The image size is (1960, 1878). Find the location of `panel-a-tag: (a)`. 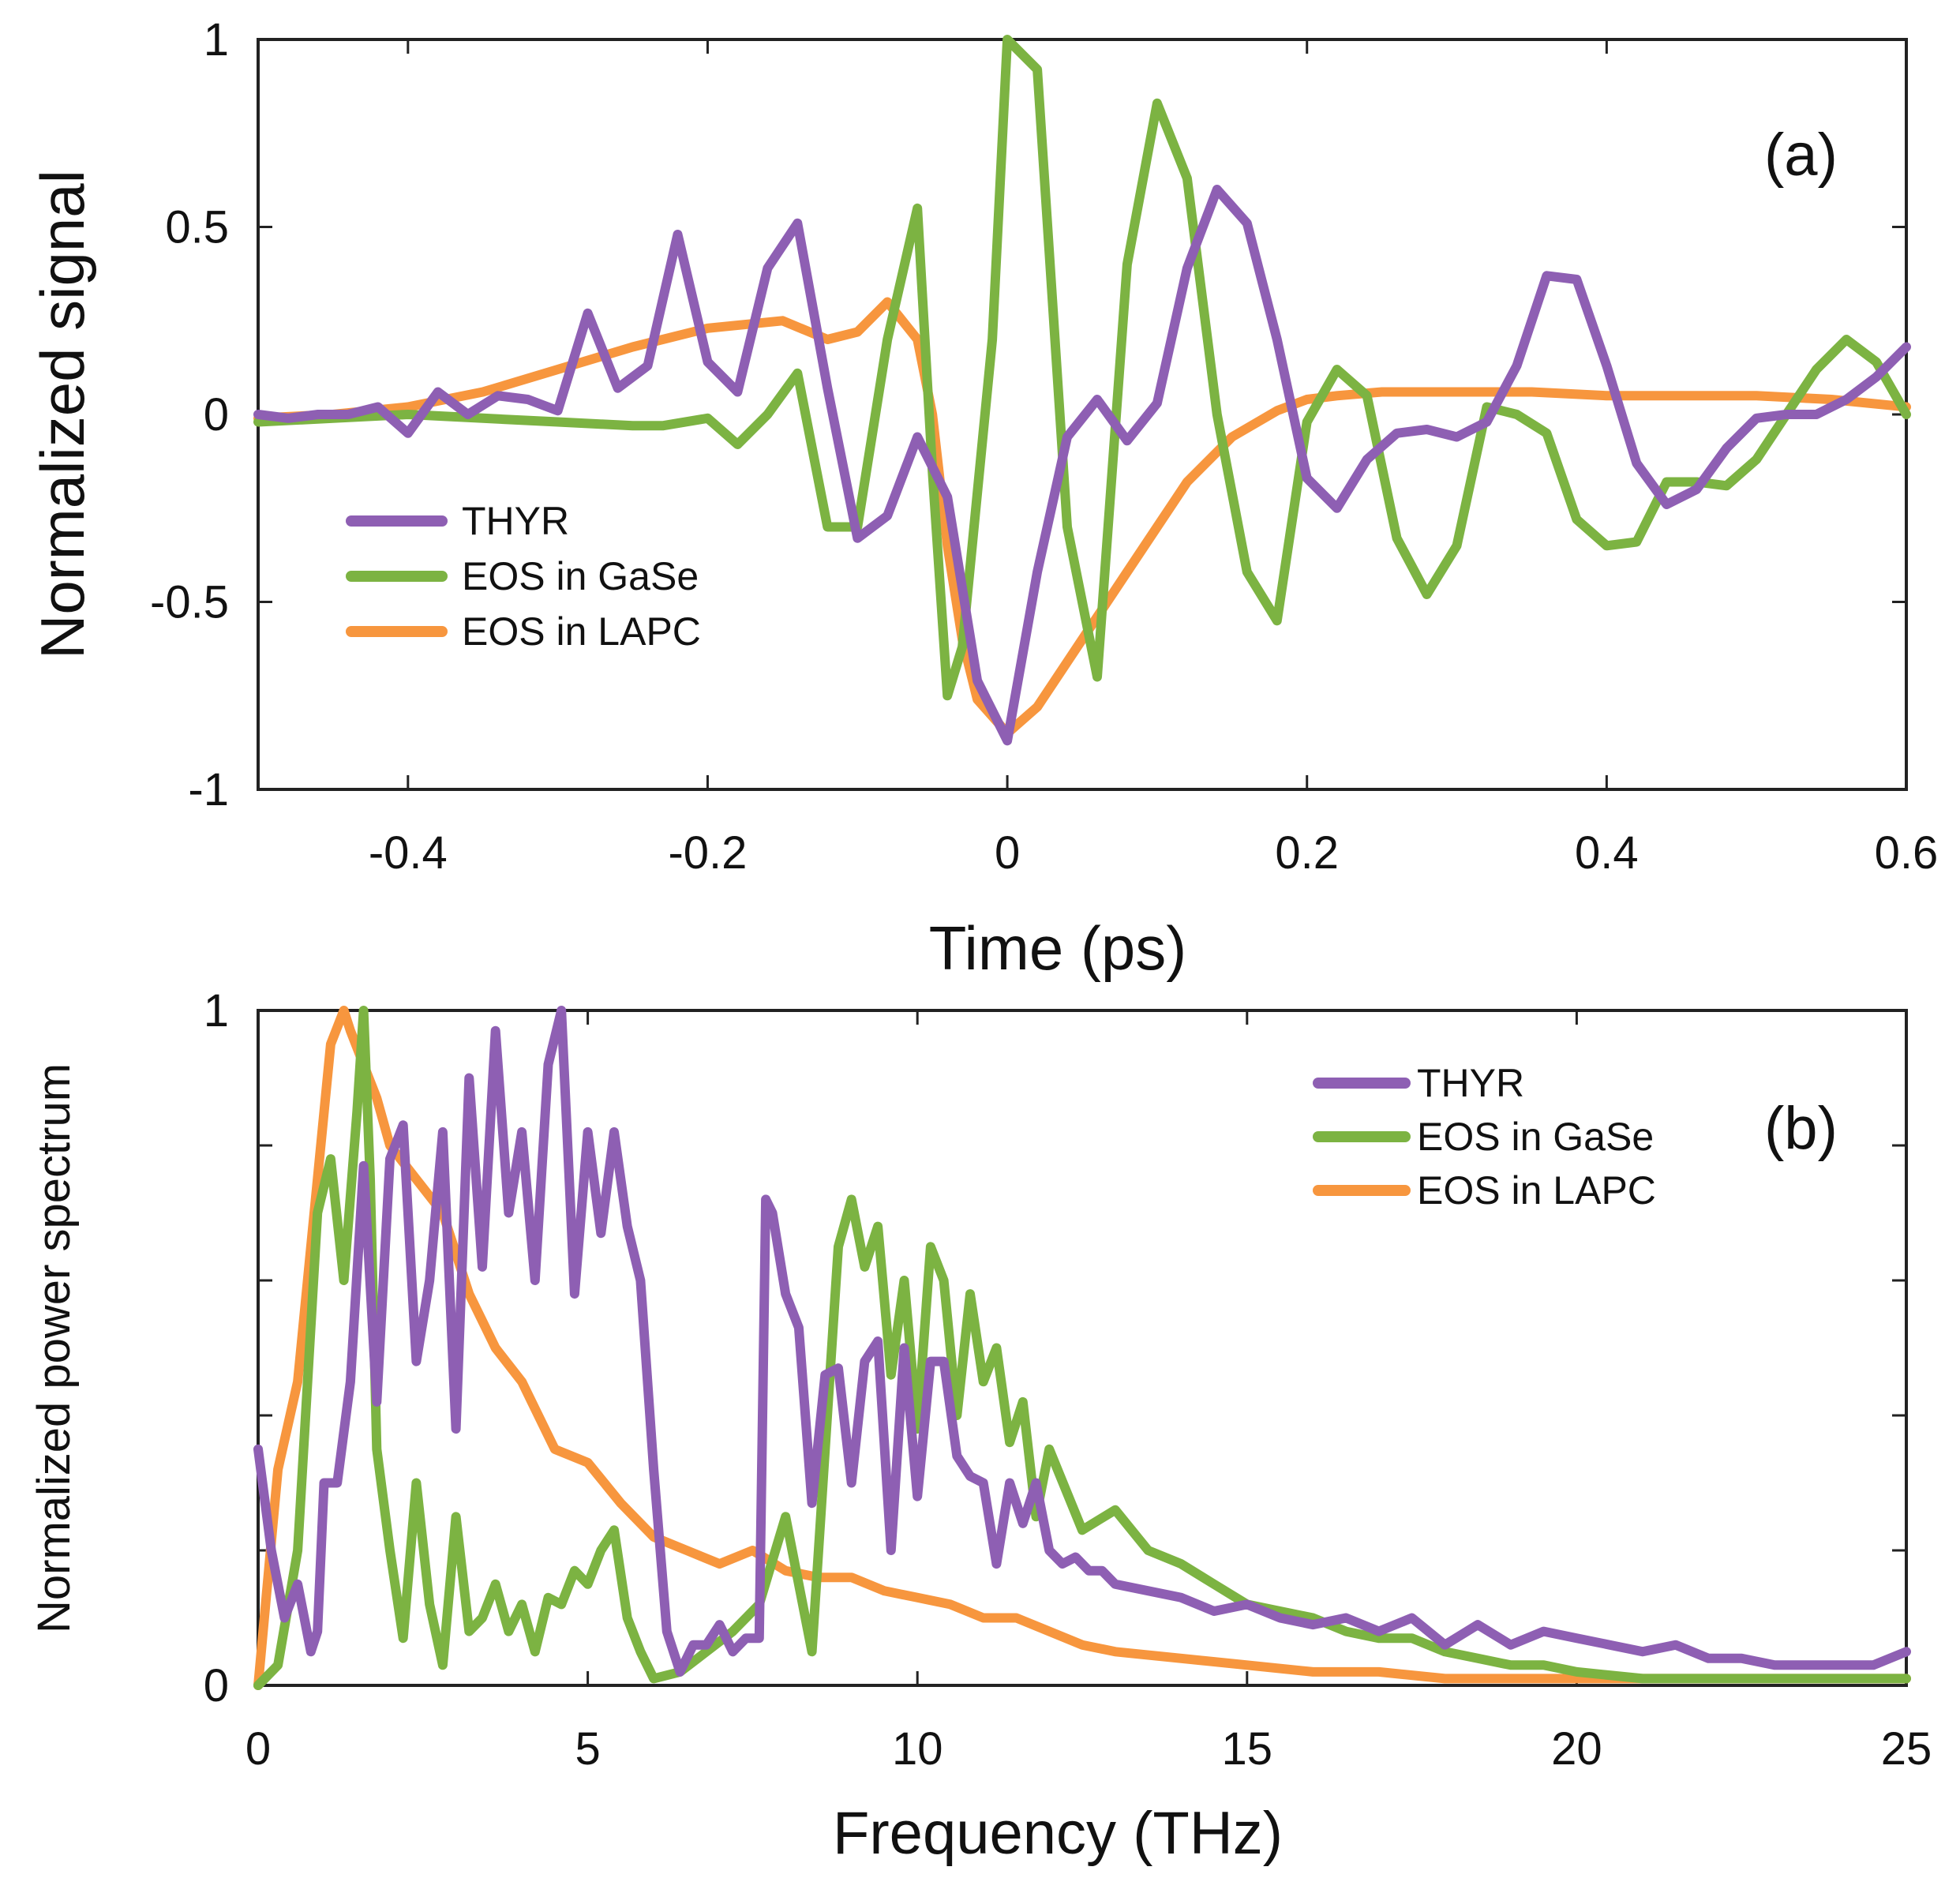

panel-a-tag: (a) is located at coordinates (1801, 155).